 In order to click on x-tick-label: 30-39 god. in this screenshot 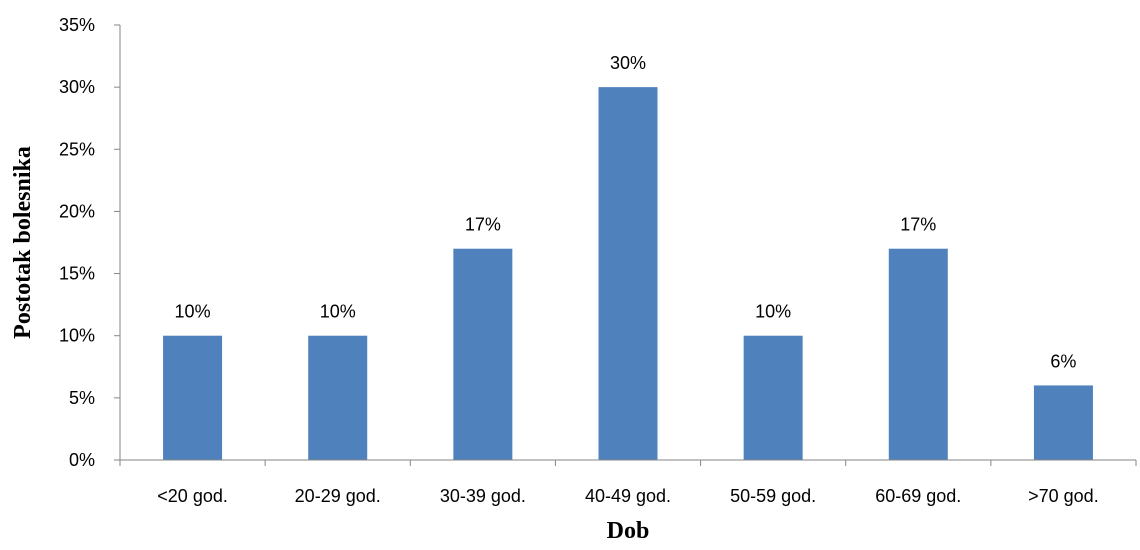, I will do `click(483, 496)`.